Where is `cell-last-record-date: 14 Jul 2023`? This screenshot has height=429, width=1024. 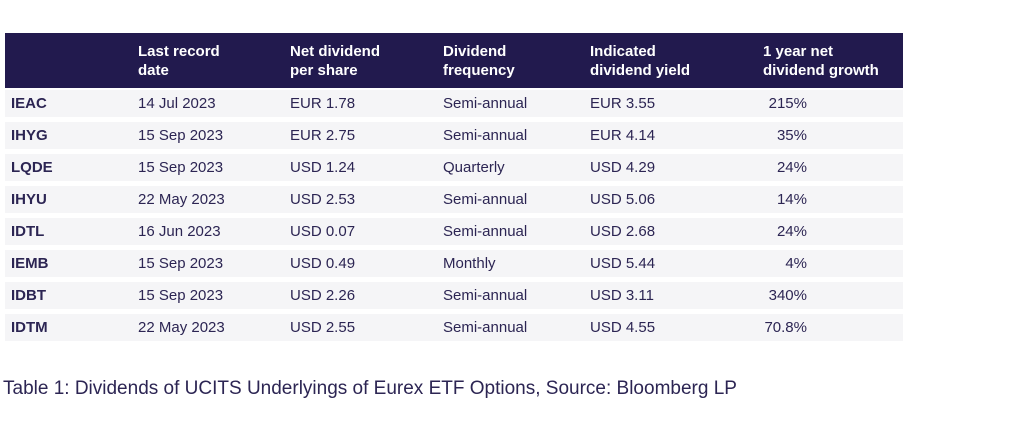
cell-last-record-date: 14 Jul 2023 is located at coordinates (177, 103).